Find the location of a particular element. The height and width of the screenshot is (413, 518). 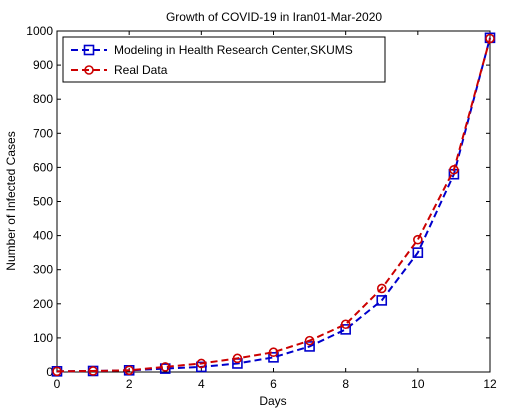

y-tick-label: 100 is located at coordinates (43, 338).